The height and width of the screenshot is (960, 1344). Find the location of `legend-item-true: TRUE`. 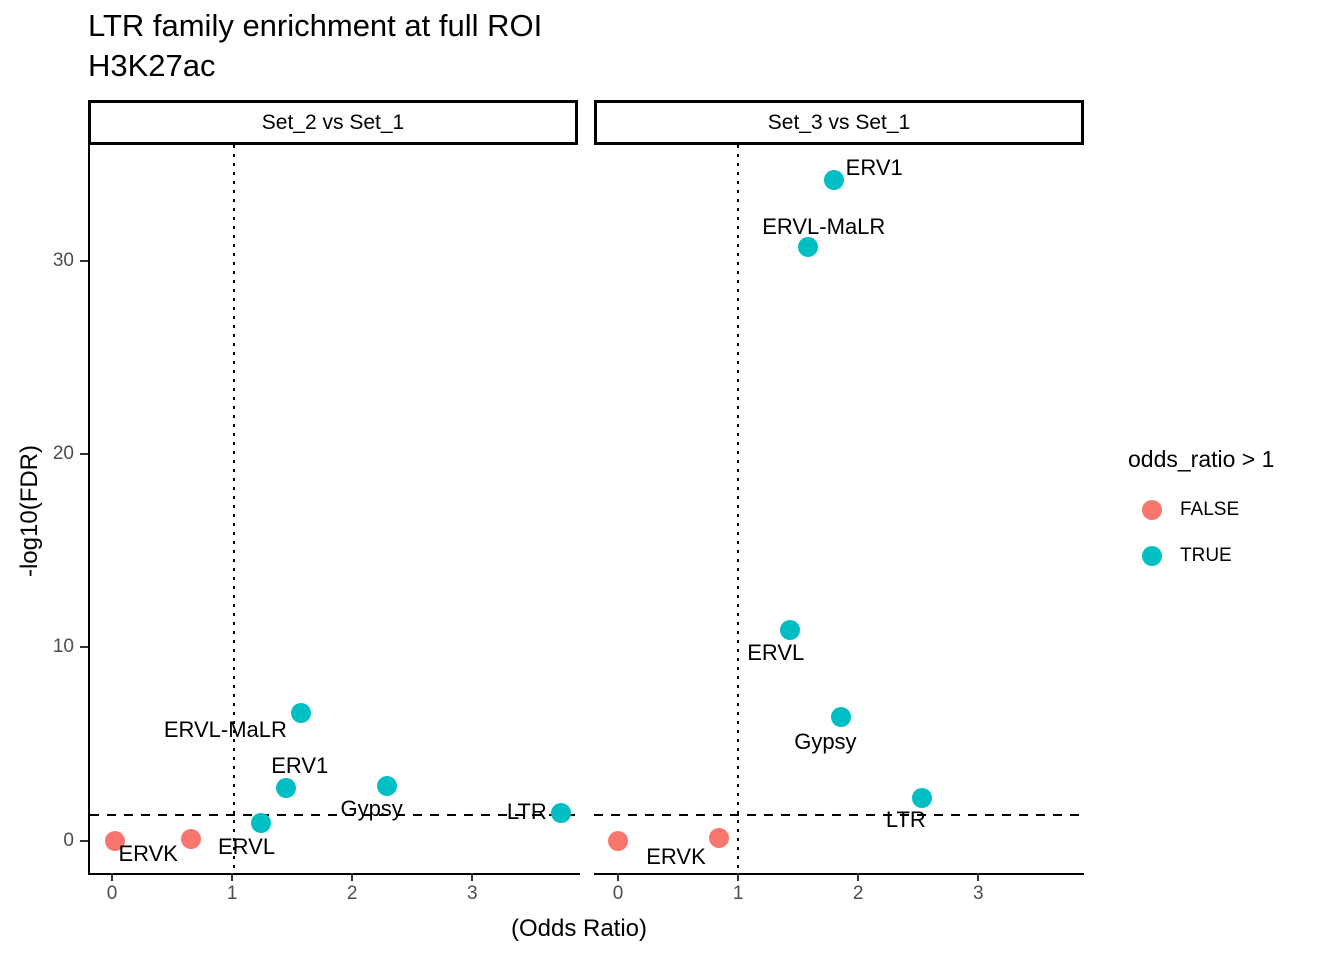

legend-item-true: TRUE is located at coordinates (1187, 556).